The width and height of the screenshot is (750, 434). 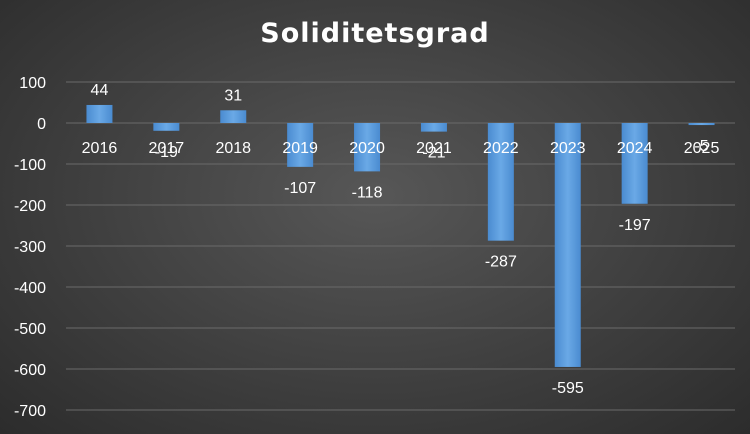 I want to click on data-label: -21, so click(x=433, y=153).